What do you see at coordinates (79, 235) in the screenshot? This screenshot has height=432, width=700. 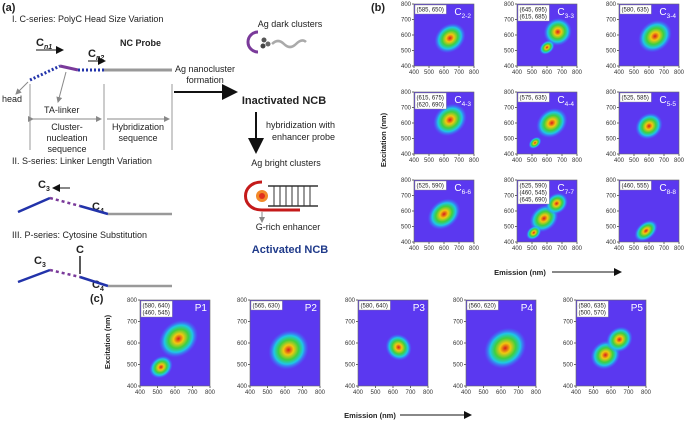 I see `series-title: III. P-series: Cytosine Substitution` at bounding box center [79, 235].